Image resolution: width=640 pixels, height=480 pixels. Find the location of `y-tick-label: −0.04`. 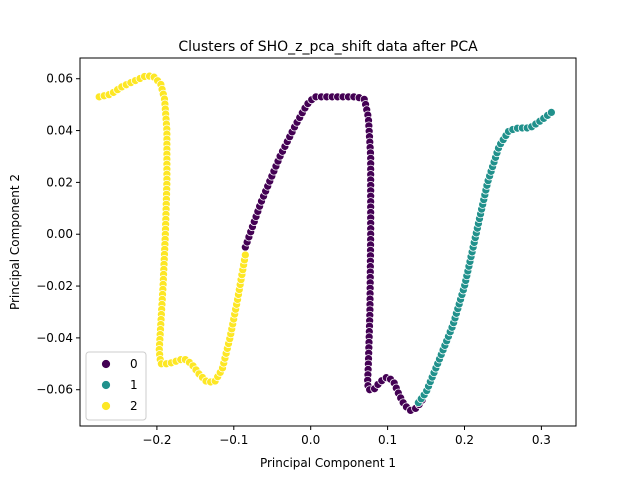

y-tick-label: −0.04 is located at coordinates (54, 338).